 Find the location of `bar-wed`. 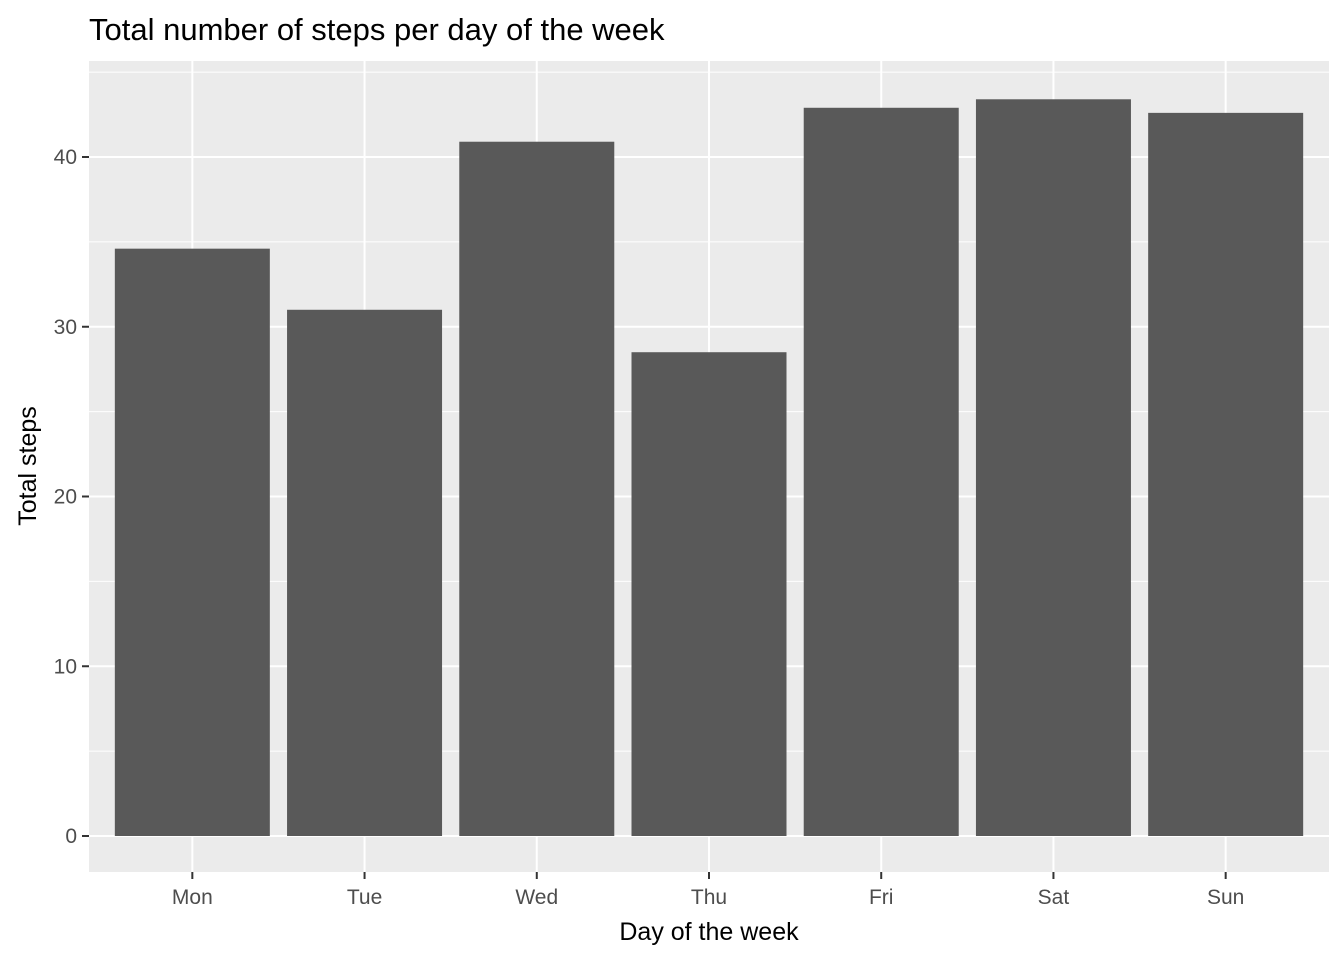

bar-wed is located at coordinates (537, 488).